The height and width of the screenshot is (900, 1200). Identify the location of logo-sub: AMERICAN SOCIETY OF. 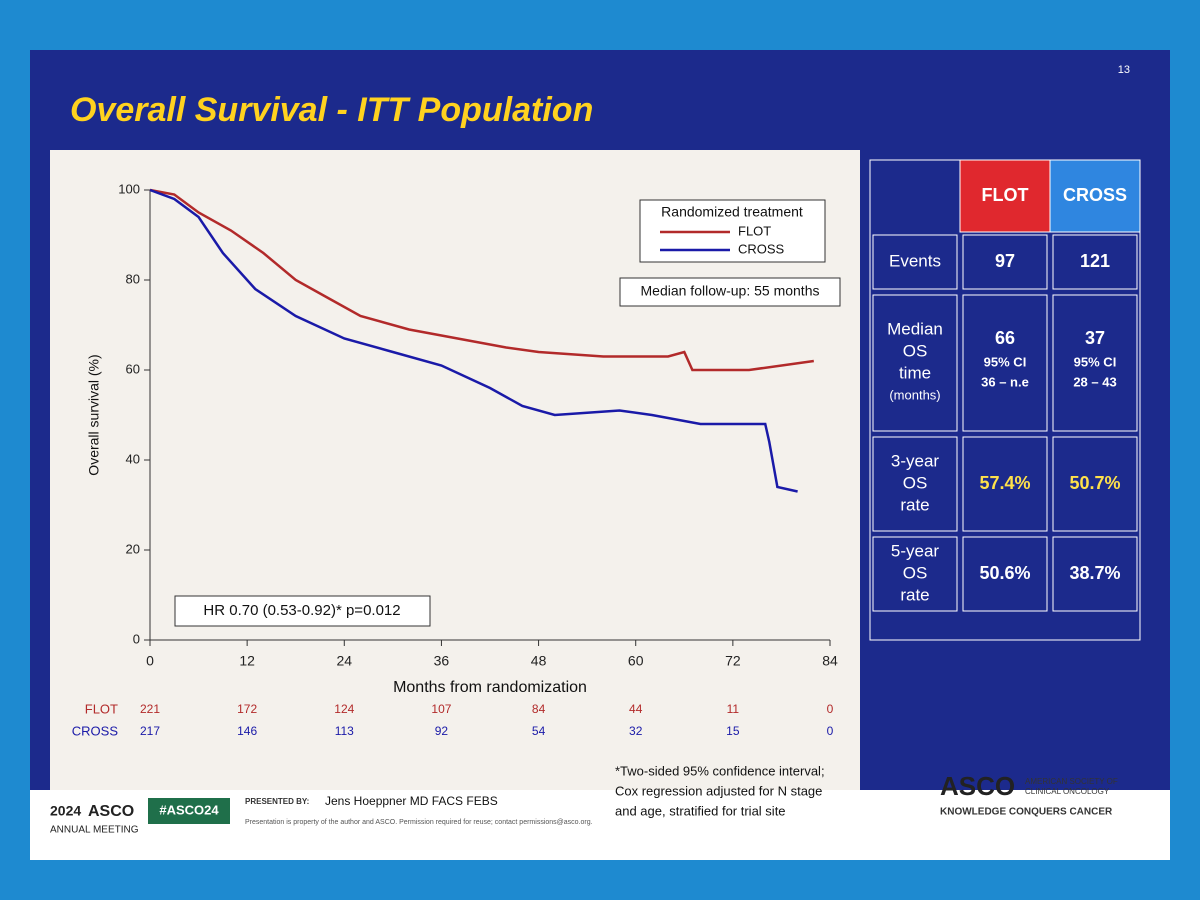
(1071, 781).